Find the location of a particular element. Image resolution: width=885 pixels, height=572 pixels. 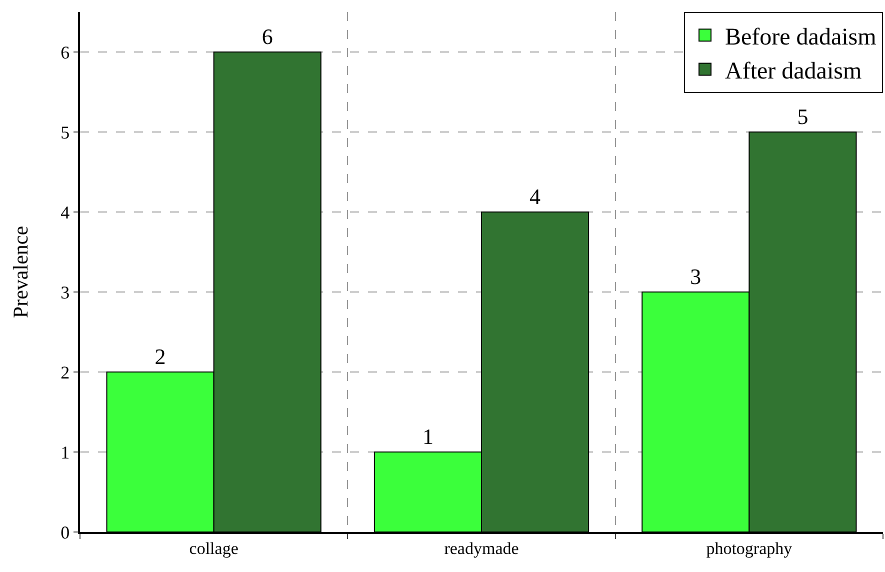

data-label: 6 is located at coordinates (267, 36).